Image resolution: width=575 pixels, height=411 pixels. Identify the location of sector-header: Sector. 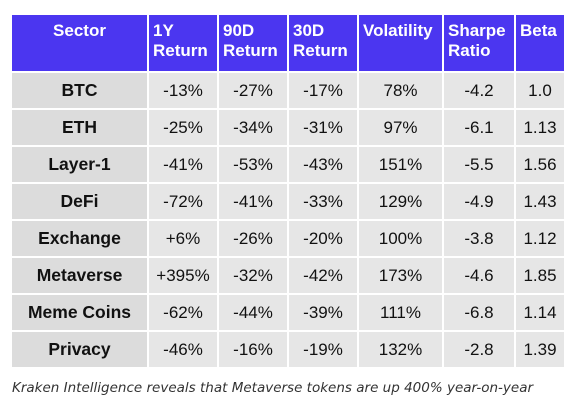
(79, 43).